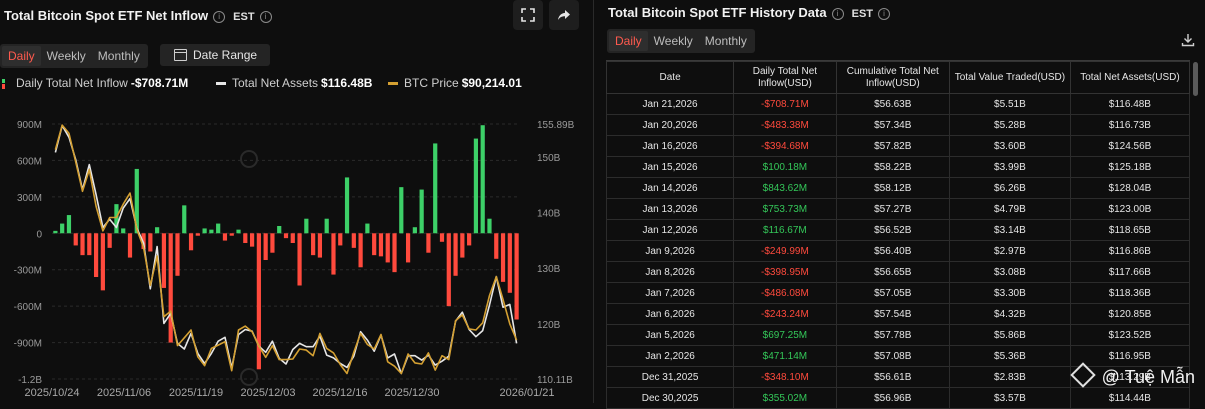  Describe the element at coordinates (1130, 209) in the screenshot. I see `table-cell: $123.00B` at that location.